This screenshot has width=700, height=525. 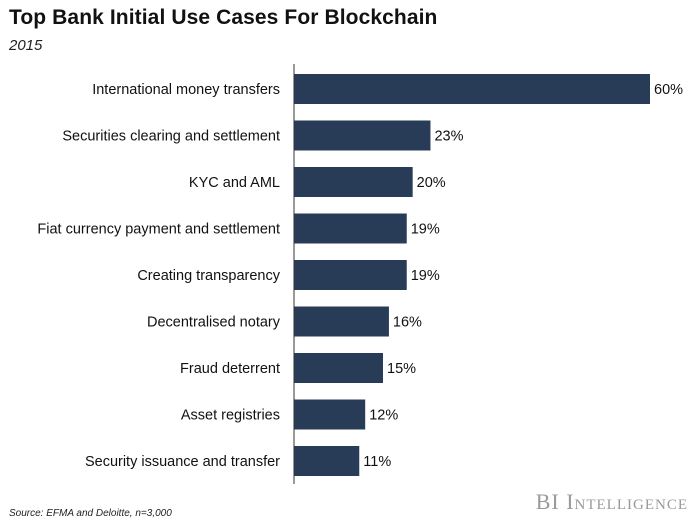 What do you see at coordinates (230, 369) in the screenshot?
I see `category-label: Fraud deterrent` at bounding box center [230, 369].